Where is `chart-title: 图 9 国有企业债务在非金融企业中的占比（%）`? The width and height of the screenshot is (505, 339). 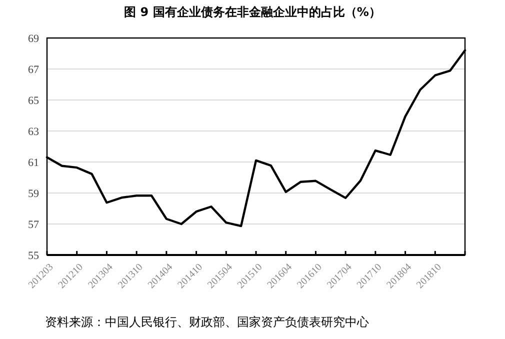 chart-title: 图 9 国有企业债务在非金融企业中的占比（%） is located at coordinates (252, 12).